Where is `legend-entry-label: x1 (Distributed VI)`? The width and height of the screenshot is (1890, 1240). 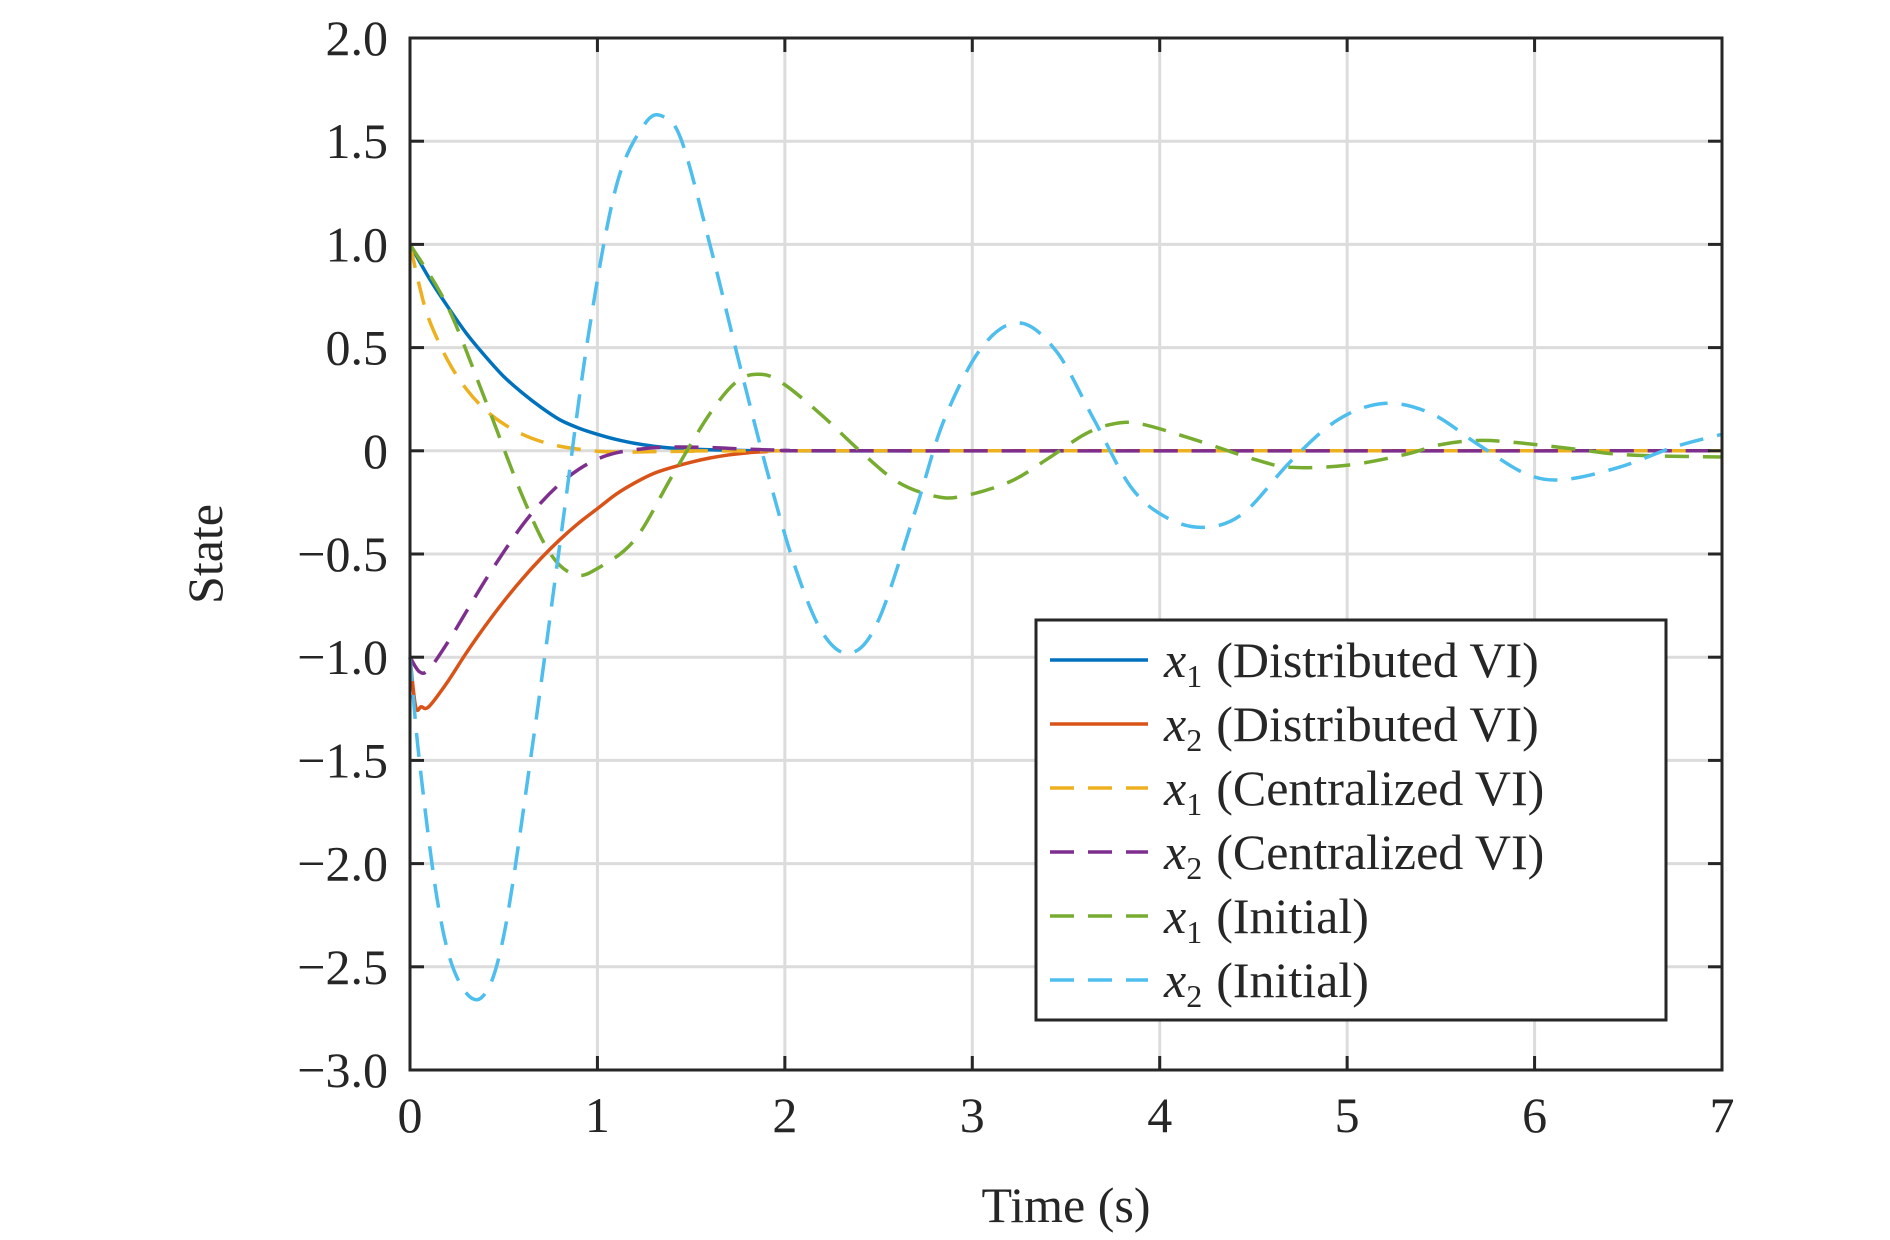 legend-entry-label: x1 (Distributed VI) is located at coordinates (1351, 663).